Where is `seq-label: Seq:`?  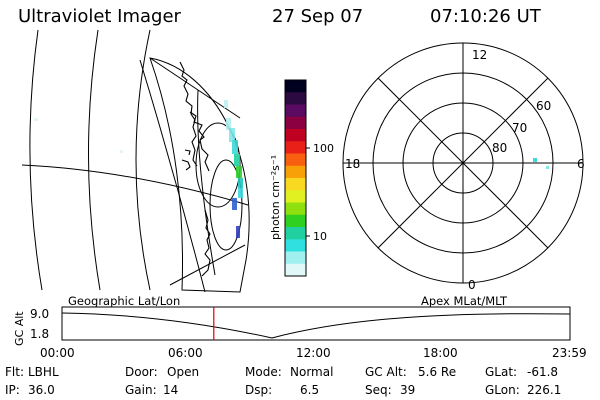 seq-label: Seq: is located at coordinates (378, 390).